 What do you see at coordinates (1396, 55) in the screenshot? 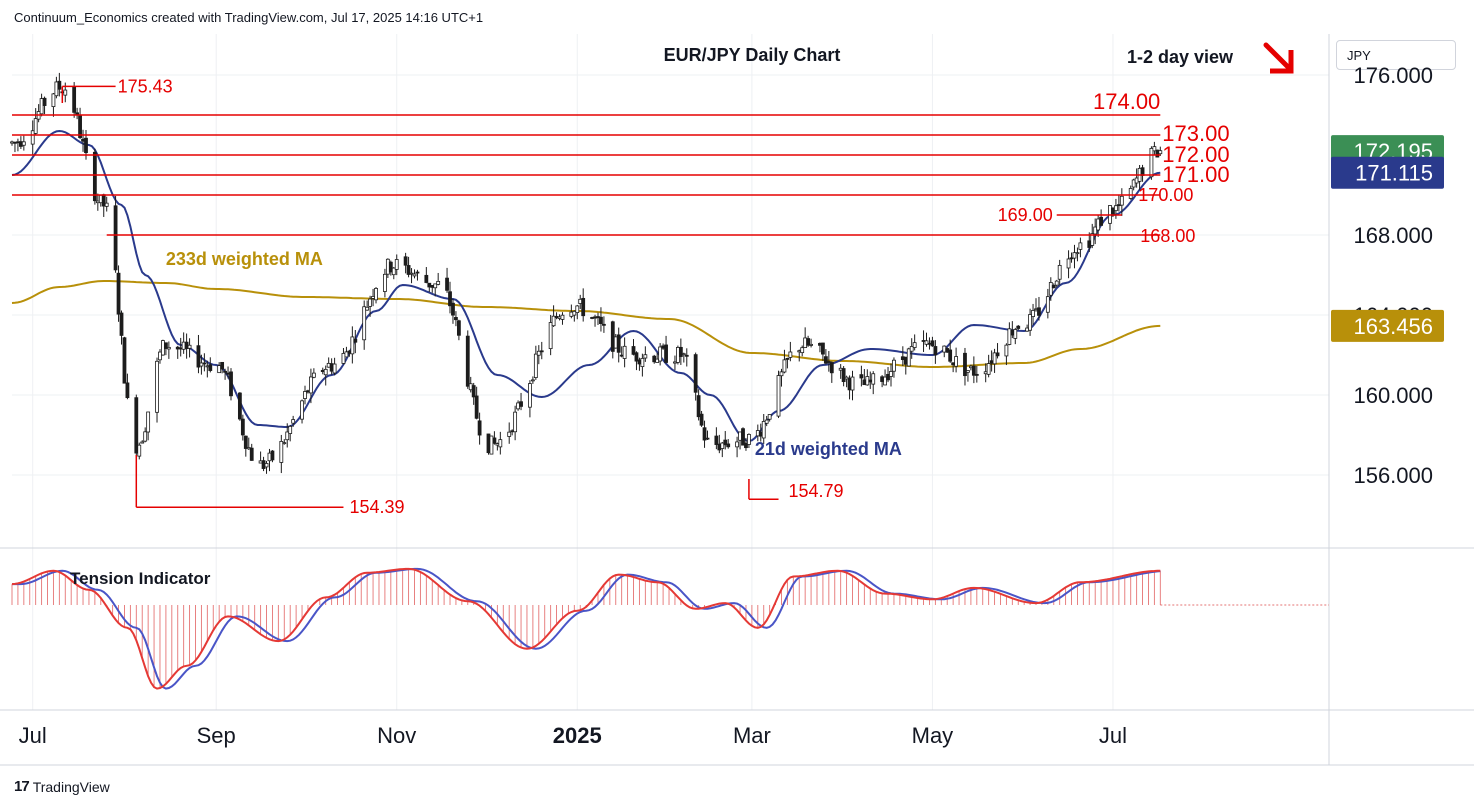
I see `currency-selector-button: JPY` at bounding box center [1396, 55].